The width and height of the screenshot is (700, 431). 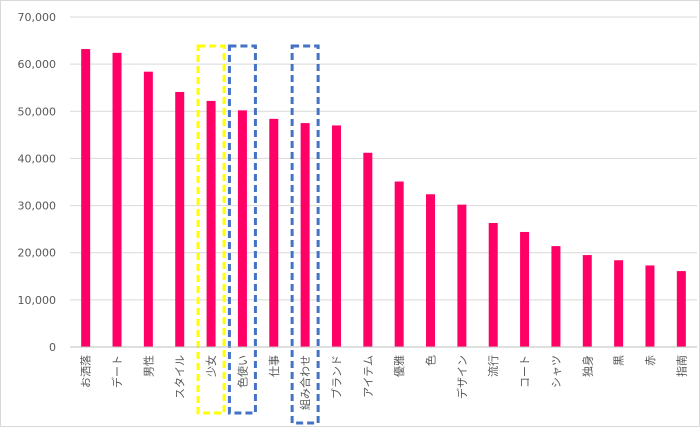 What do you see at coordinates (681, 366) in the screenshot?
I see `x-tick-label: 指南` at bounding box center [681, 366].